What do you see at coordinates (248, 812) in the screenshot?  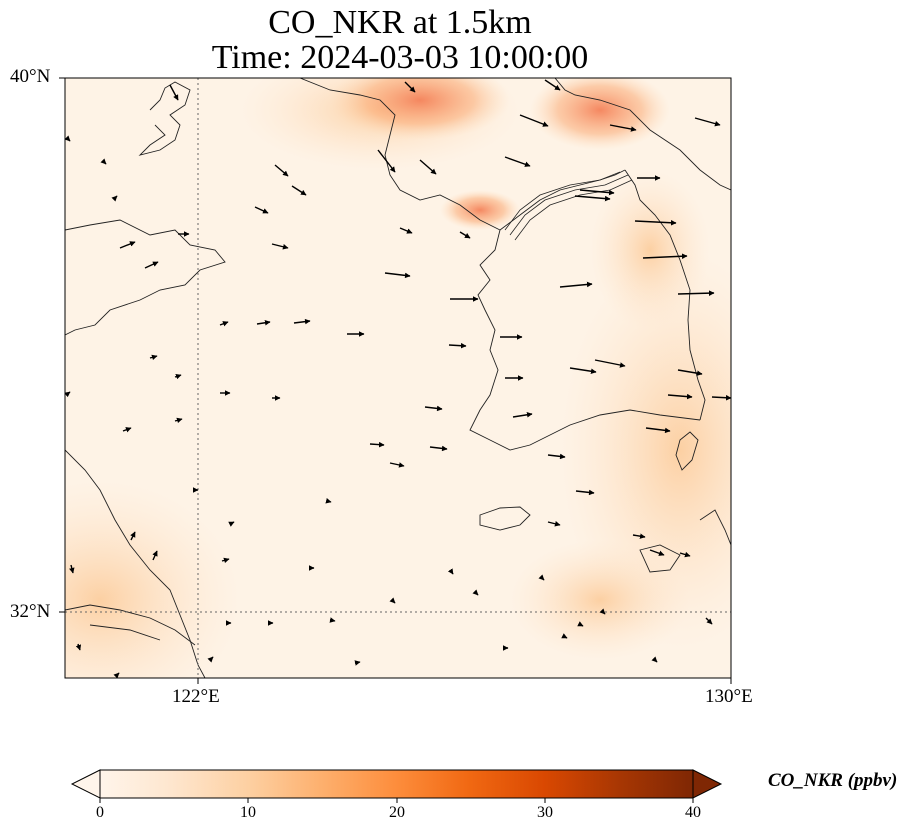 I see `colorbar-tick-10: 10` at bounding box center [248, 812].